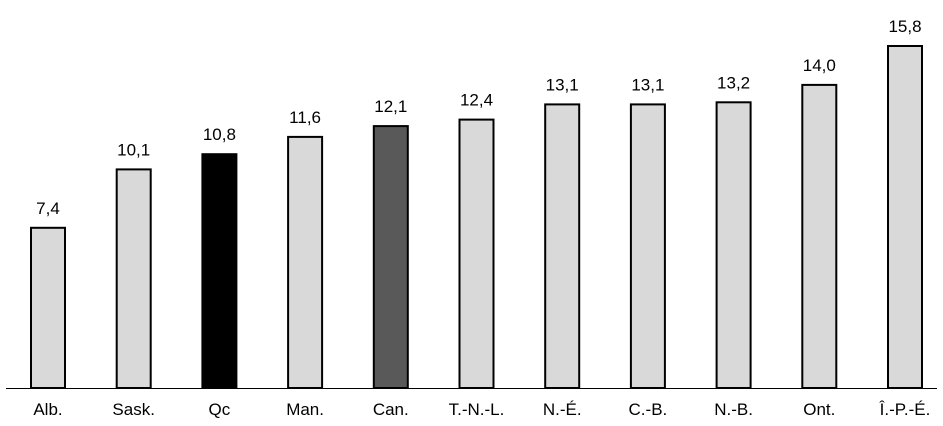  Describe the element at coordinates (819, 236) in the screenshot. I see `bar-ont` at that location.